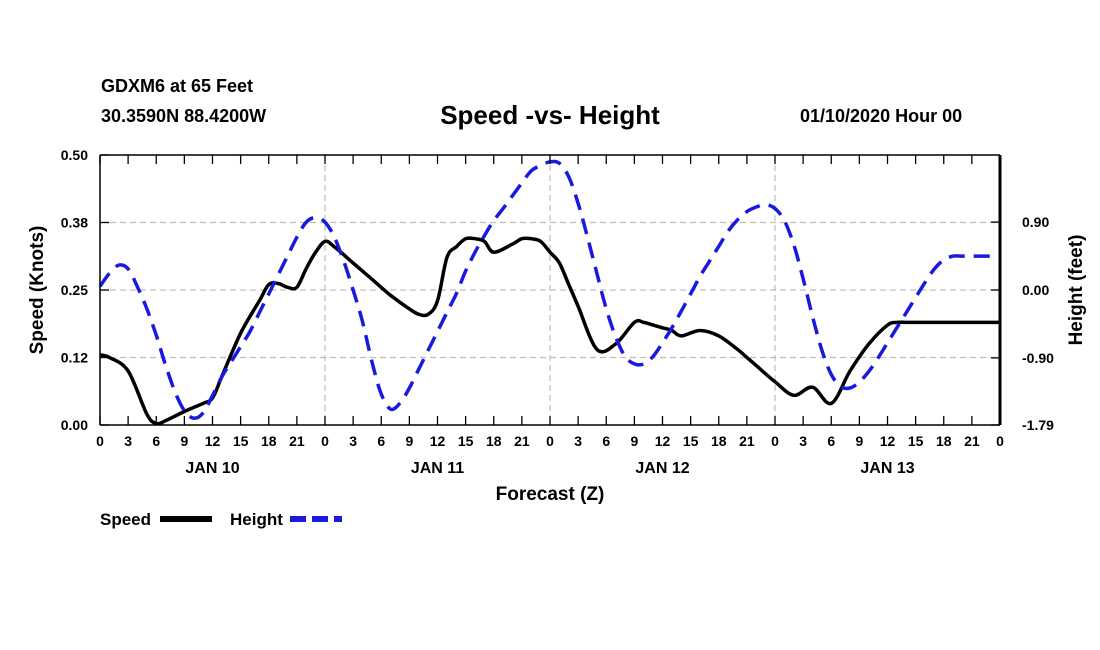 The width and height of the screenshot is (1100, 650). Describe the element at coordinates (550, 115) in the screenshot. I see `chart-title: Speed -vs- Height` at that location.